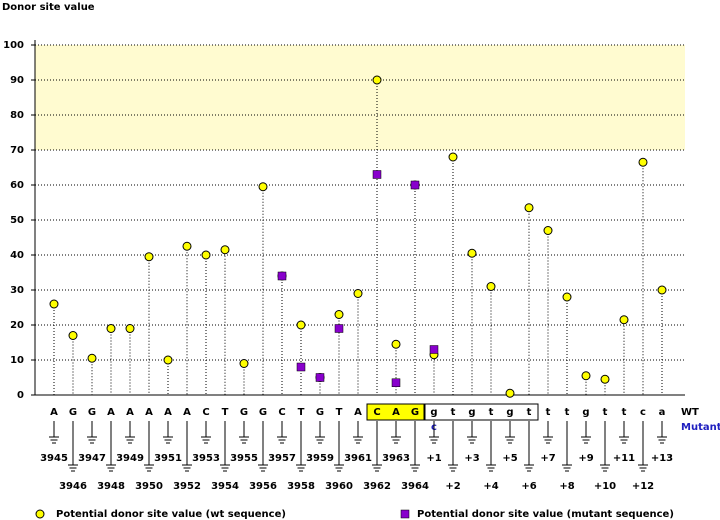  What do you see at coordinates (452, 486) in the screenshot?
I see `position-label: +2` at bounding box center [452, 486].